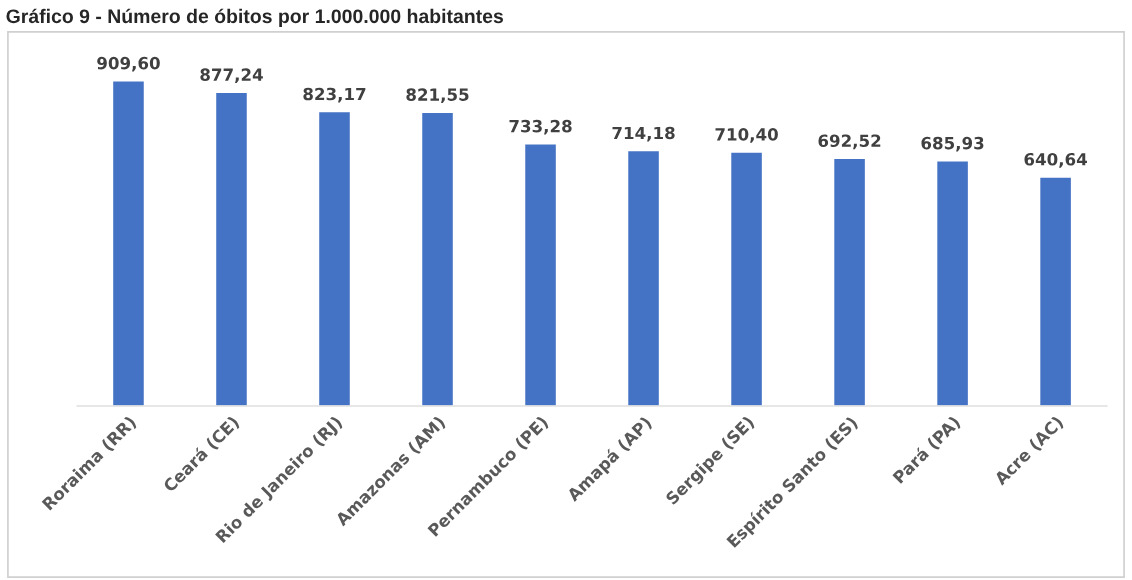 The width and height of the screenshot is (1132, 580). I want to click on data-label: 710,40, so click(746, 135).